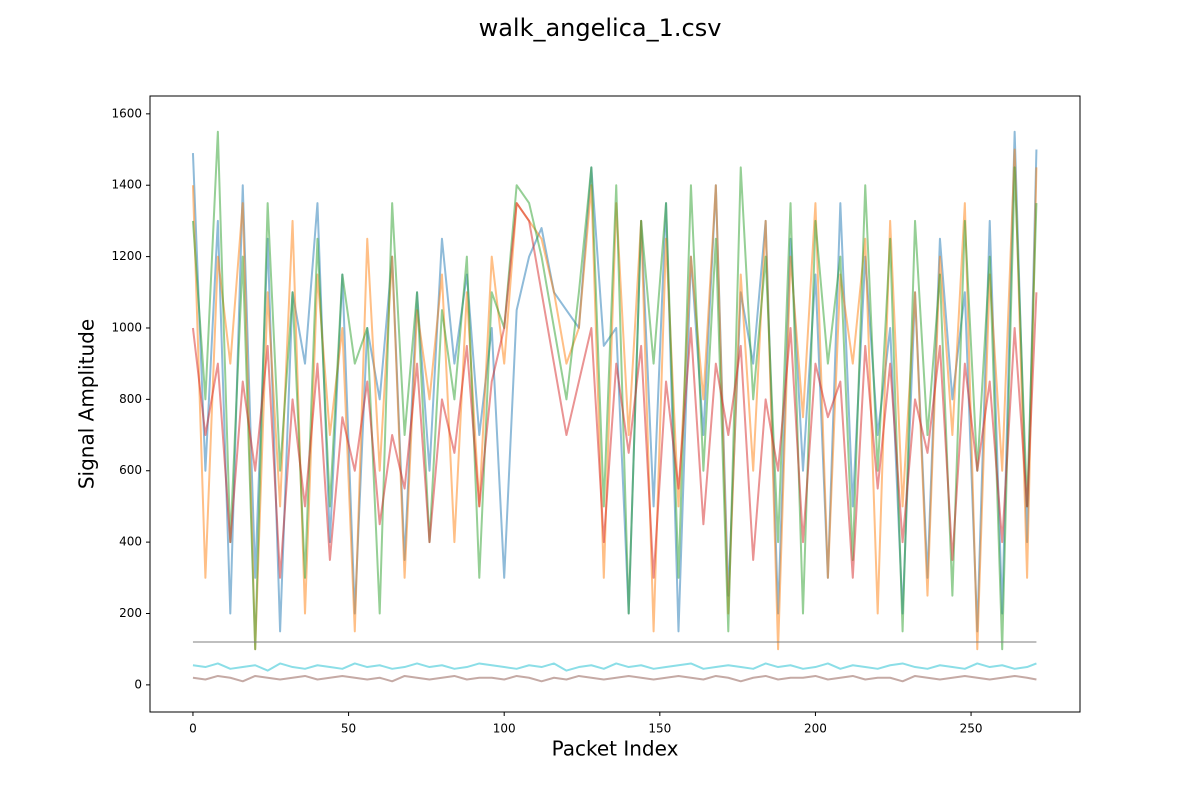 Image resolution: width=1200 pixels, height=804 pixels. Describe the element at coordinates (130, 399) in the screenshot. I see `y-tick-label: 800` at that location.